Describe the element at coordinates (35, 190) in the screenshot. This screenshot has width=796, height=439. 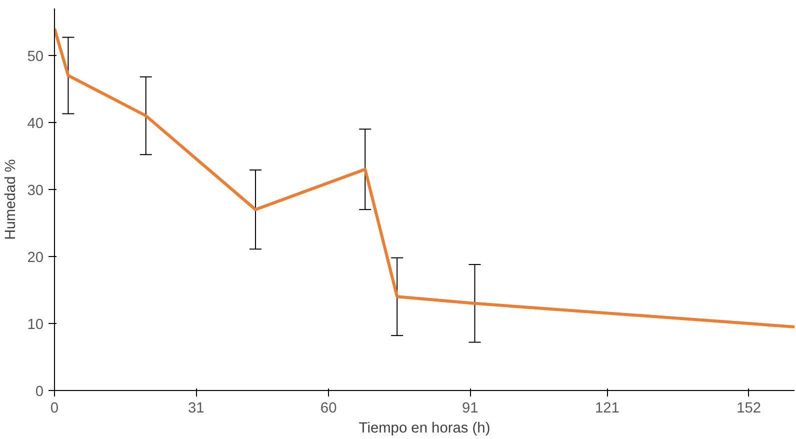
I see `y-tick-label: 30` at that location.